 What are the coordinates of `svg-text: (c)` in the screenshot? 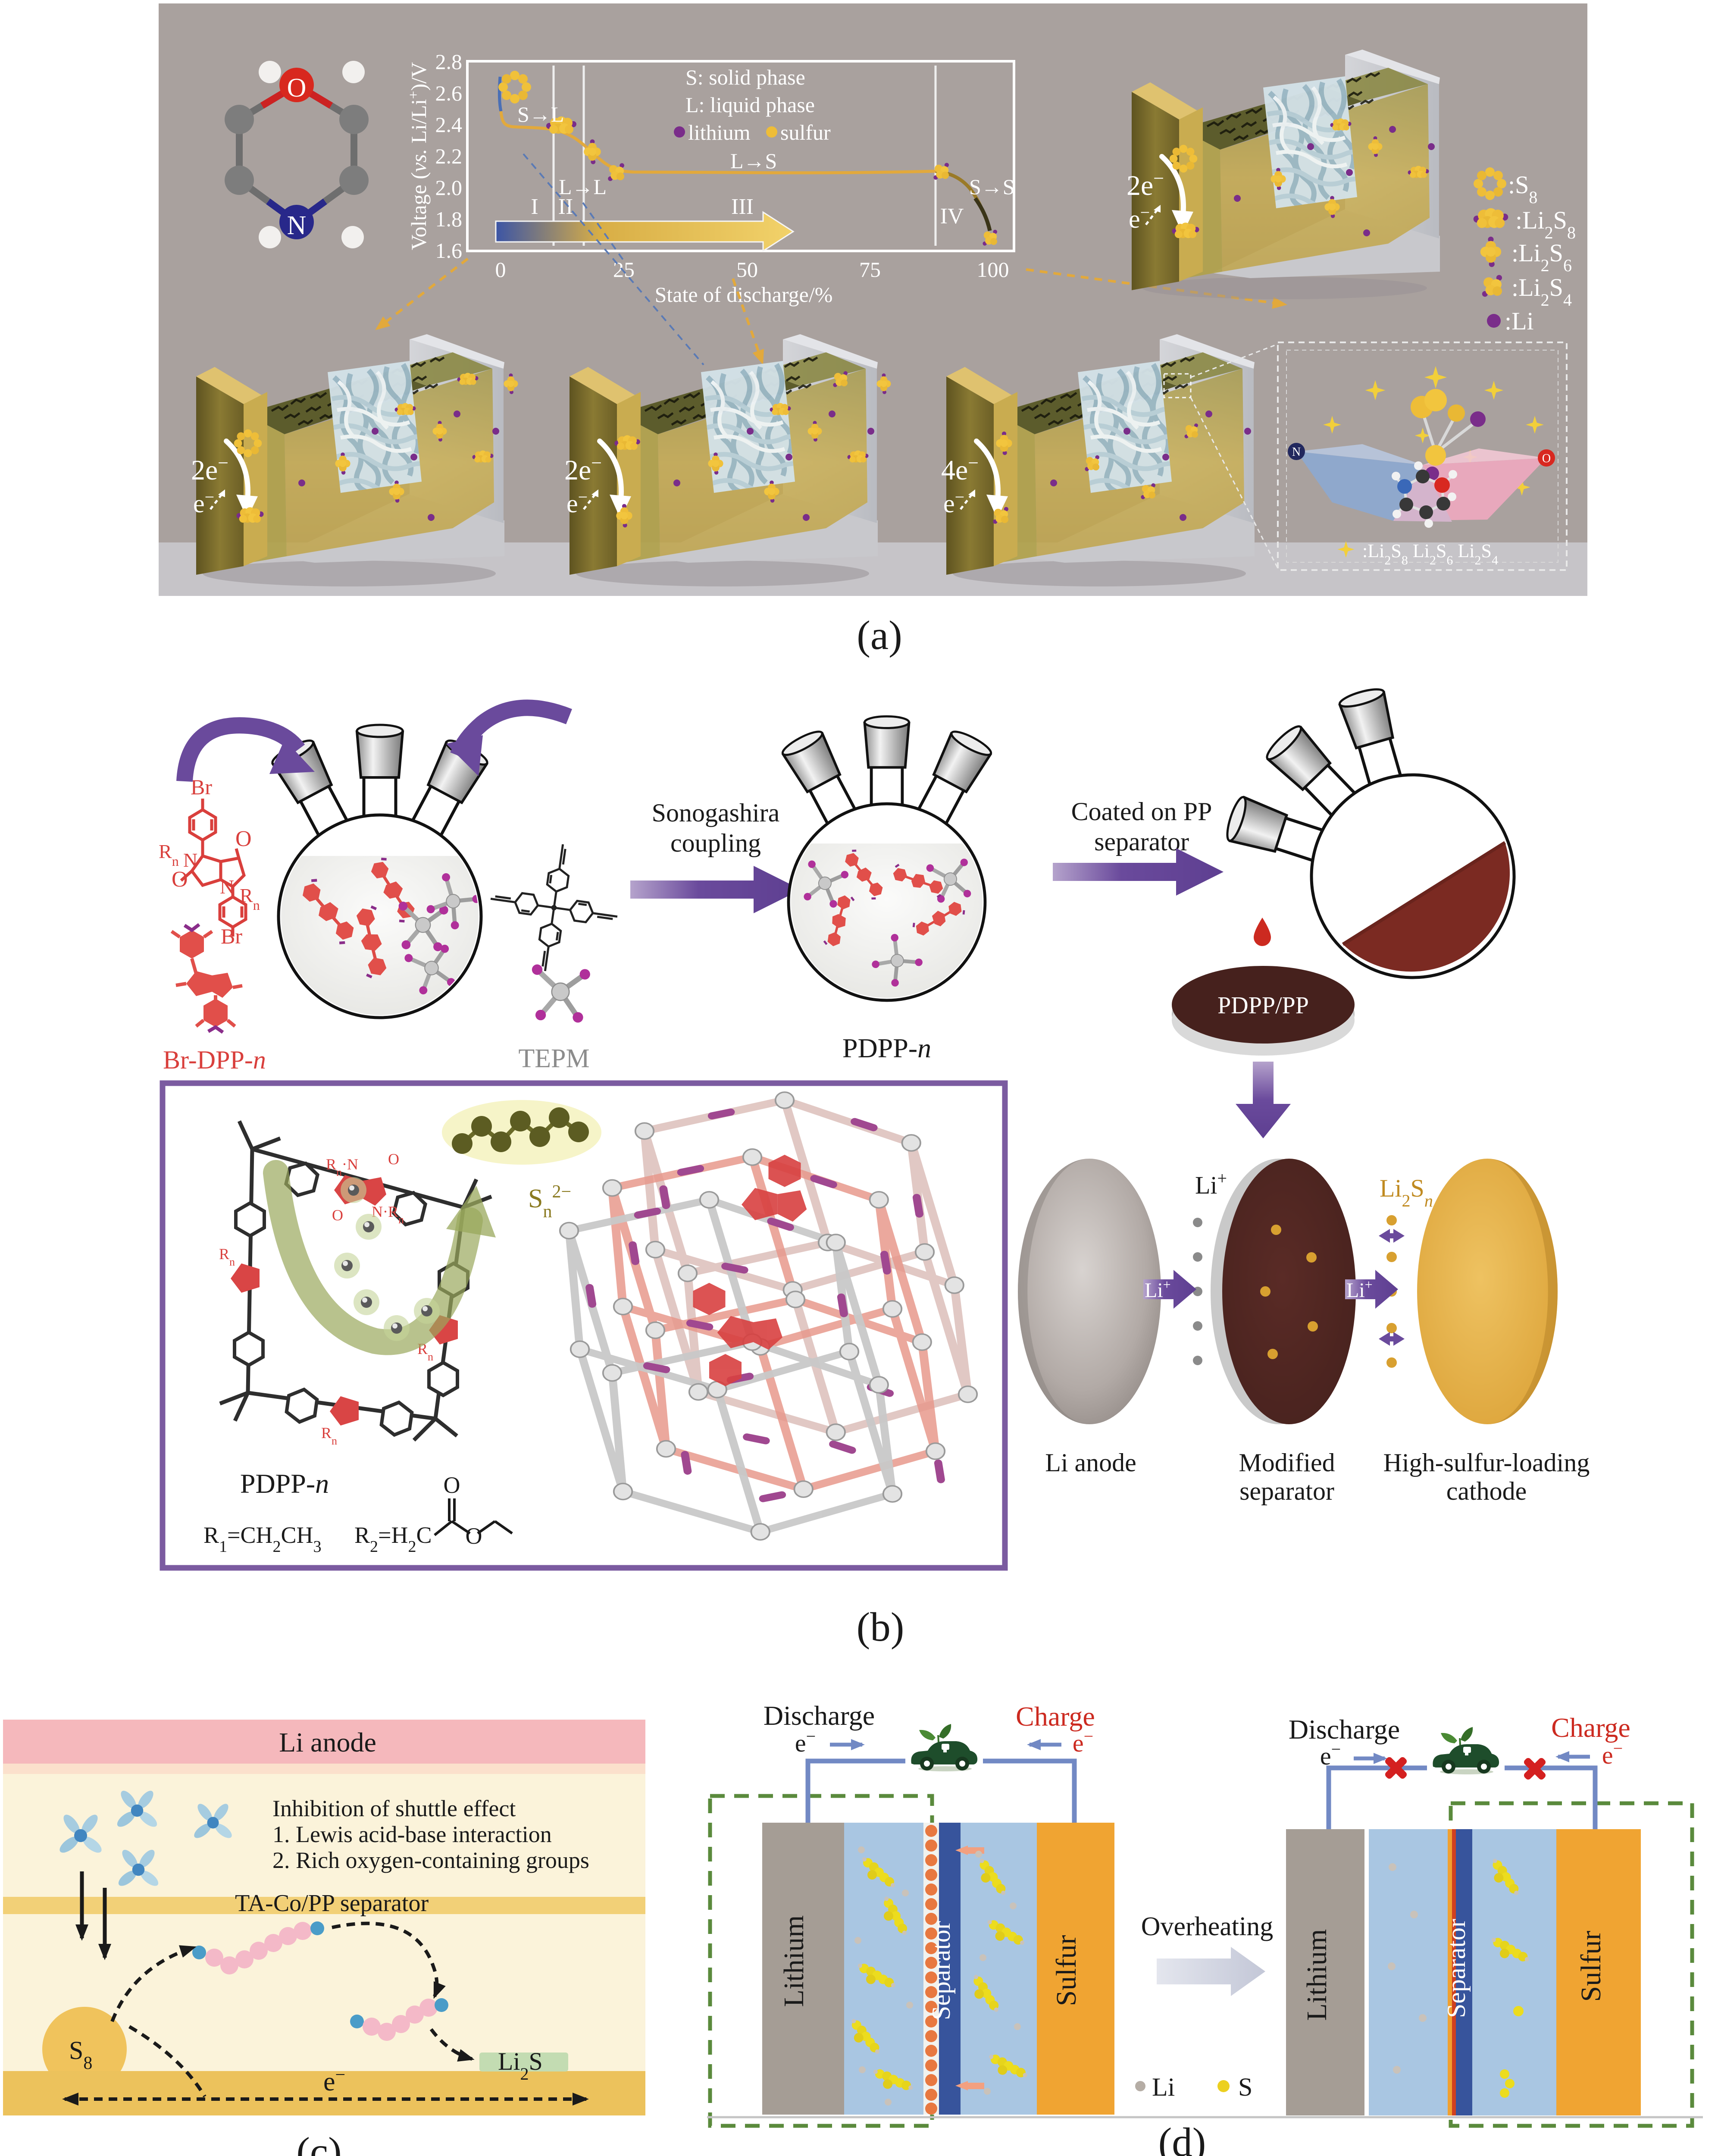 It's located at (319, 2142).